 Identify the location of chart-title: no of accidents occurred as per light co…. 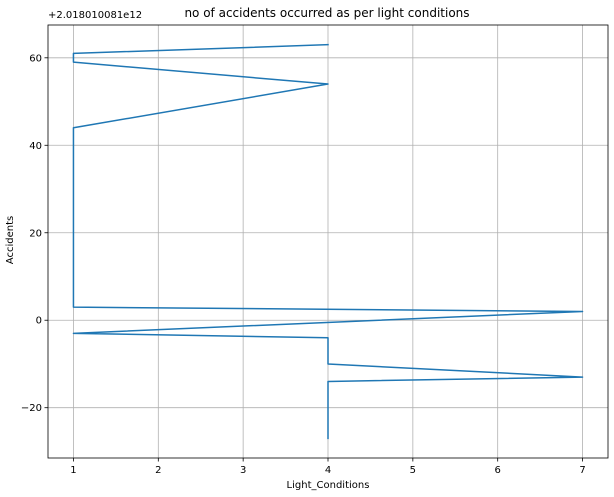
(326, 13).